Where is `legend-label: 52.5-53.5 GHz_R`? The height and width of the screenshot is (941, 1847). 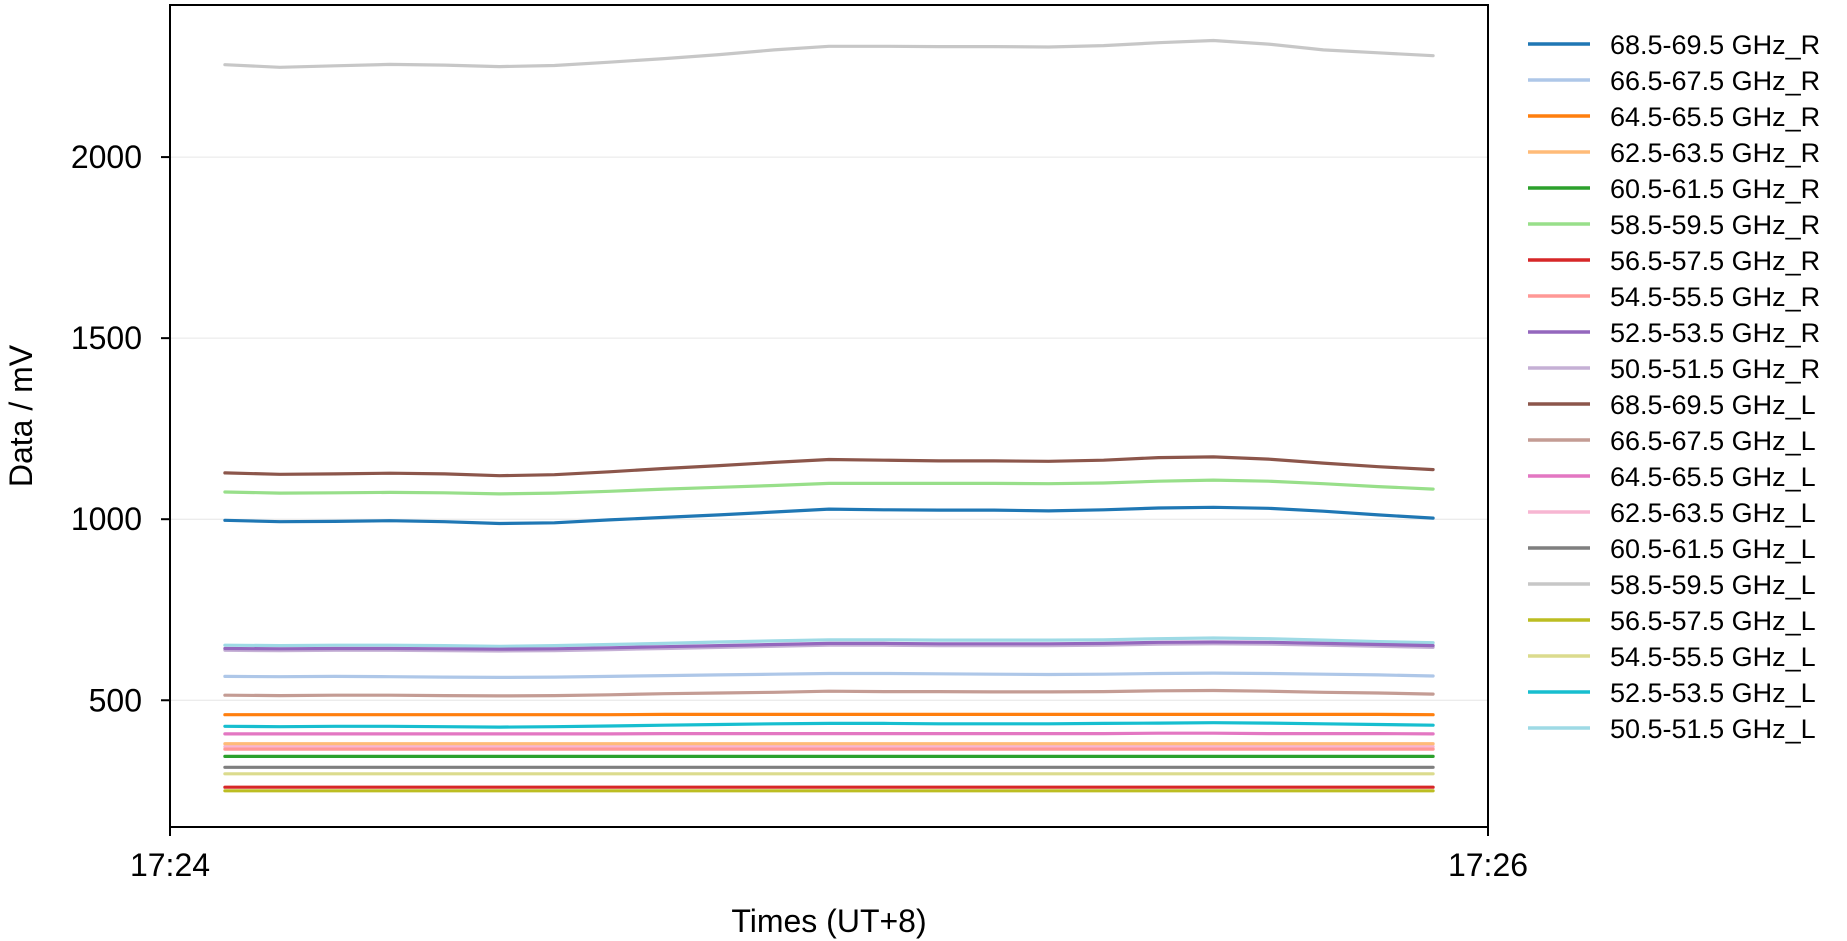
legend-label: 52.5-53.5 GHz_R is located at coordinates (1715, 333).